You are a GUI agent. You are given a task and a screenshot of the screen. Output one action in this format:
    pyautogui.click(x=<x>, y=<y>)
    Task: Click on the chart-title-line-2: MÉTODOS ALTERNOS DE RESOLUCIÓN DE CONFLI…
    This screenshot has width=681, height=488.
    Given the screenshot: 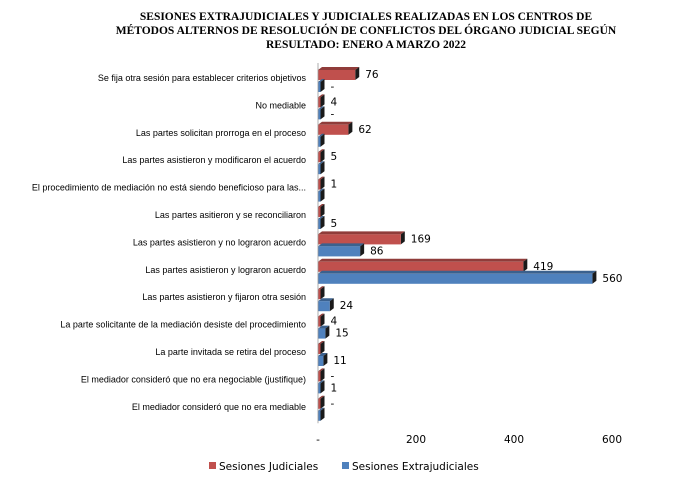 What is the action you would take?
    pyautogui.click(x=366, y=30)
    